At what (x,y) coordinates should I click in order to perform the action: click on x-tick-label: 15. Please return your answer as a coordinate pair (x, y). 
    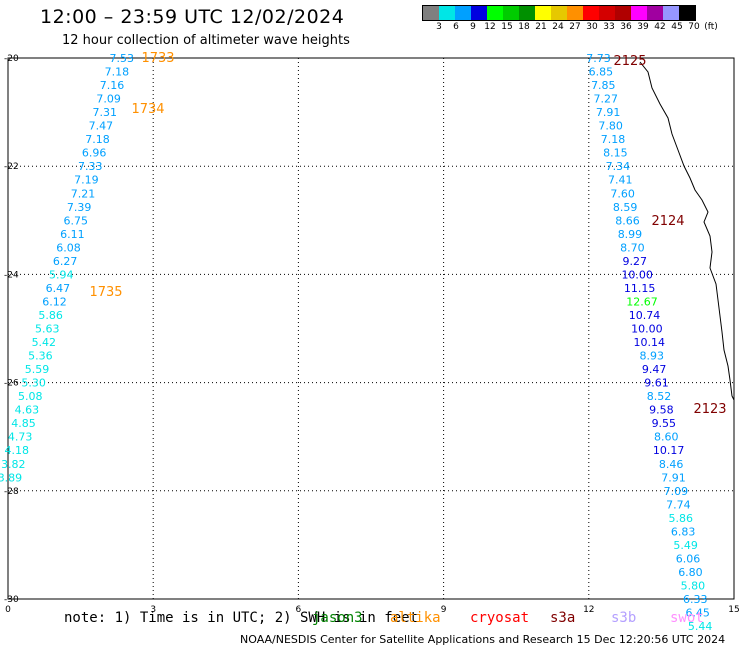
    Looking at the image, I should click on (733, 610).